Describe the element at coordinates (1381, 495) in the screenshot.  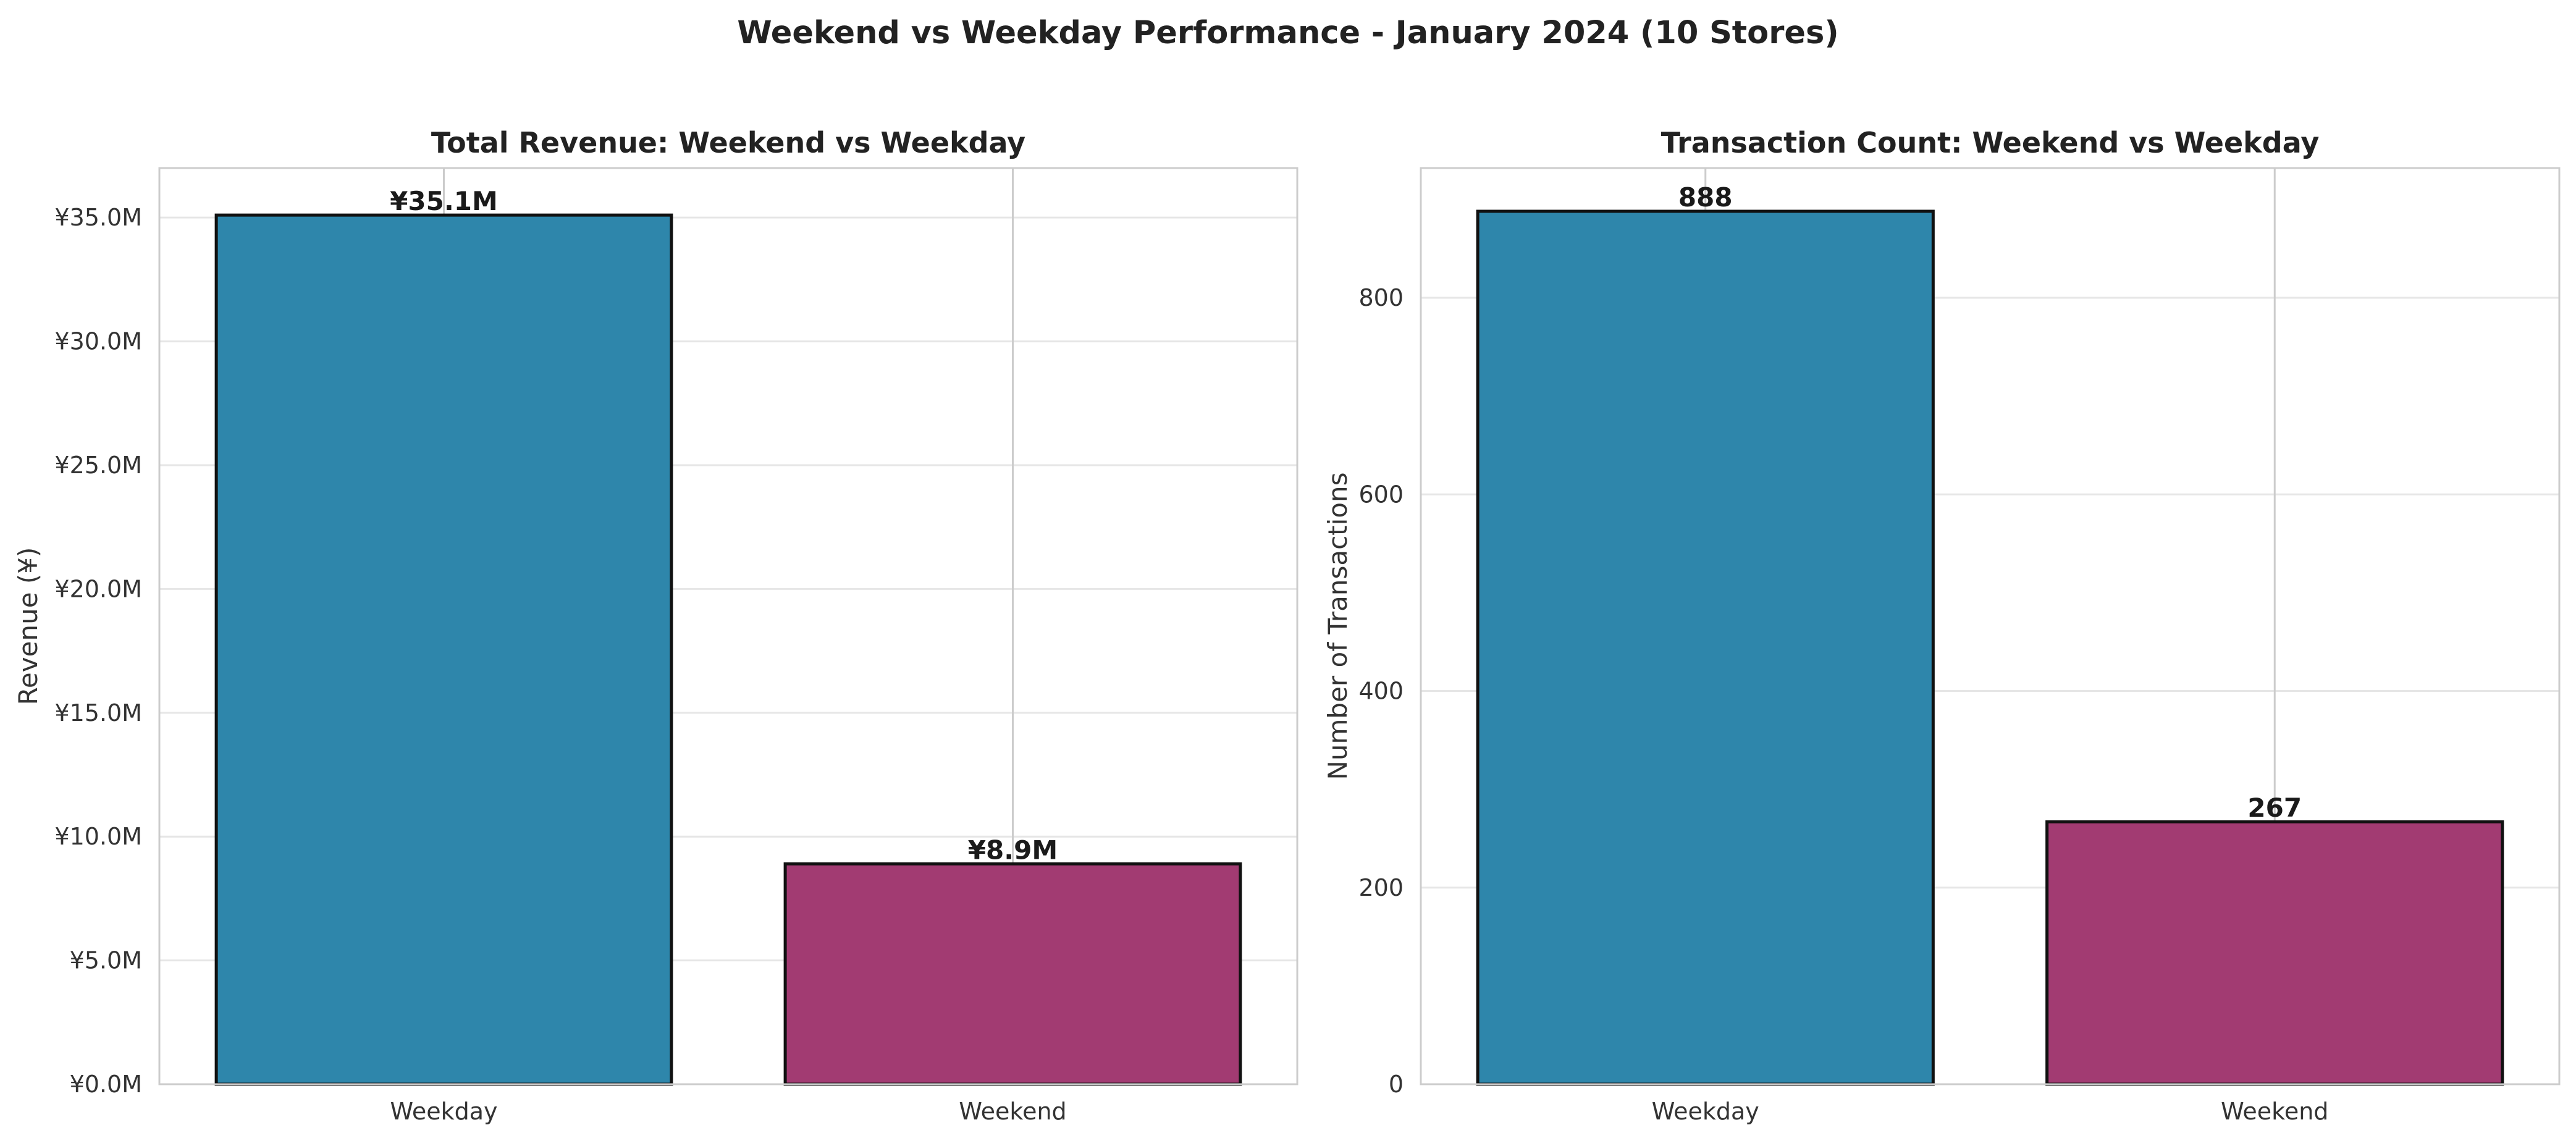
I see `y-tick-label: 600` at that location.